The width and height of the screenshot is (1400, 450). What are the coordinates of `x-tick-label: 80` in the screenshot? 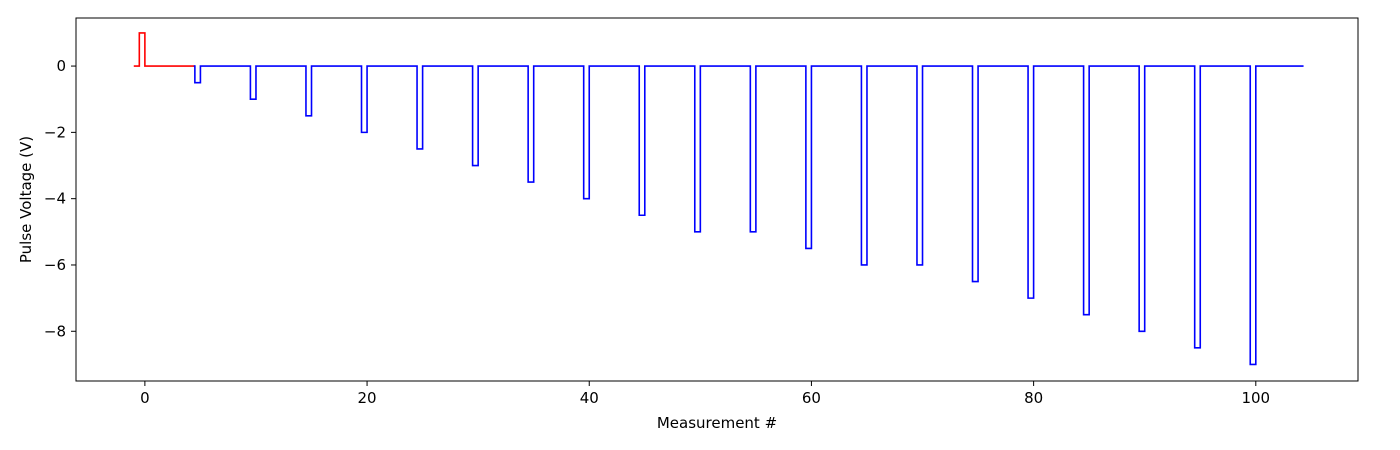 It's located at (1033, 398).